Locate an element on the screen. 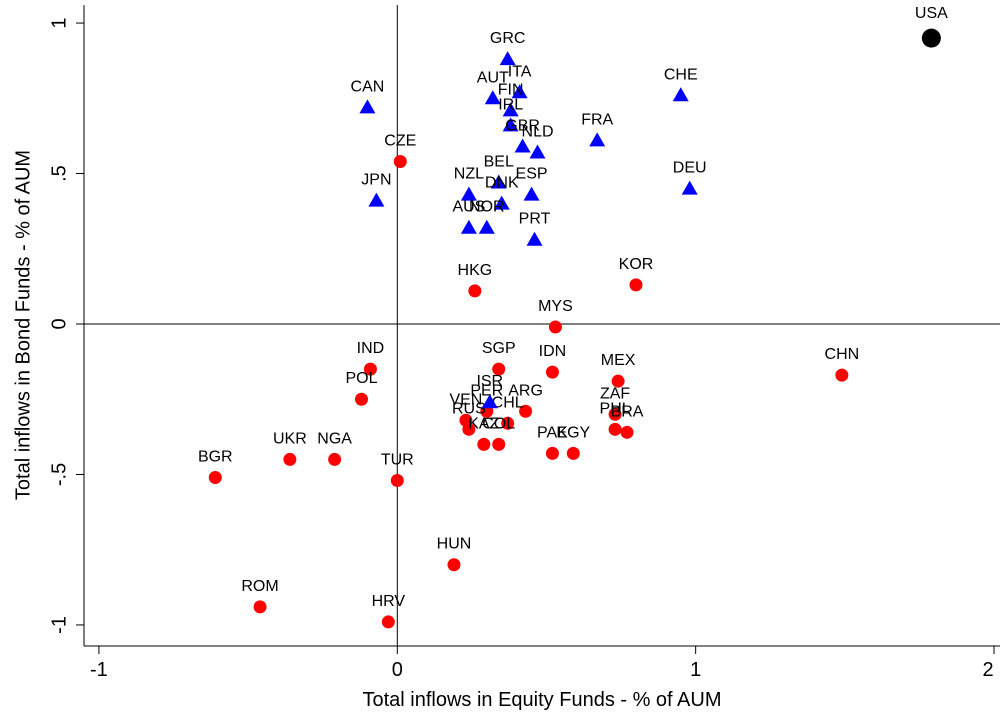 This screenshot has height=718, width=1000. point-label: PHL is located at coordinates (615, 408).